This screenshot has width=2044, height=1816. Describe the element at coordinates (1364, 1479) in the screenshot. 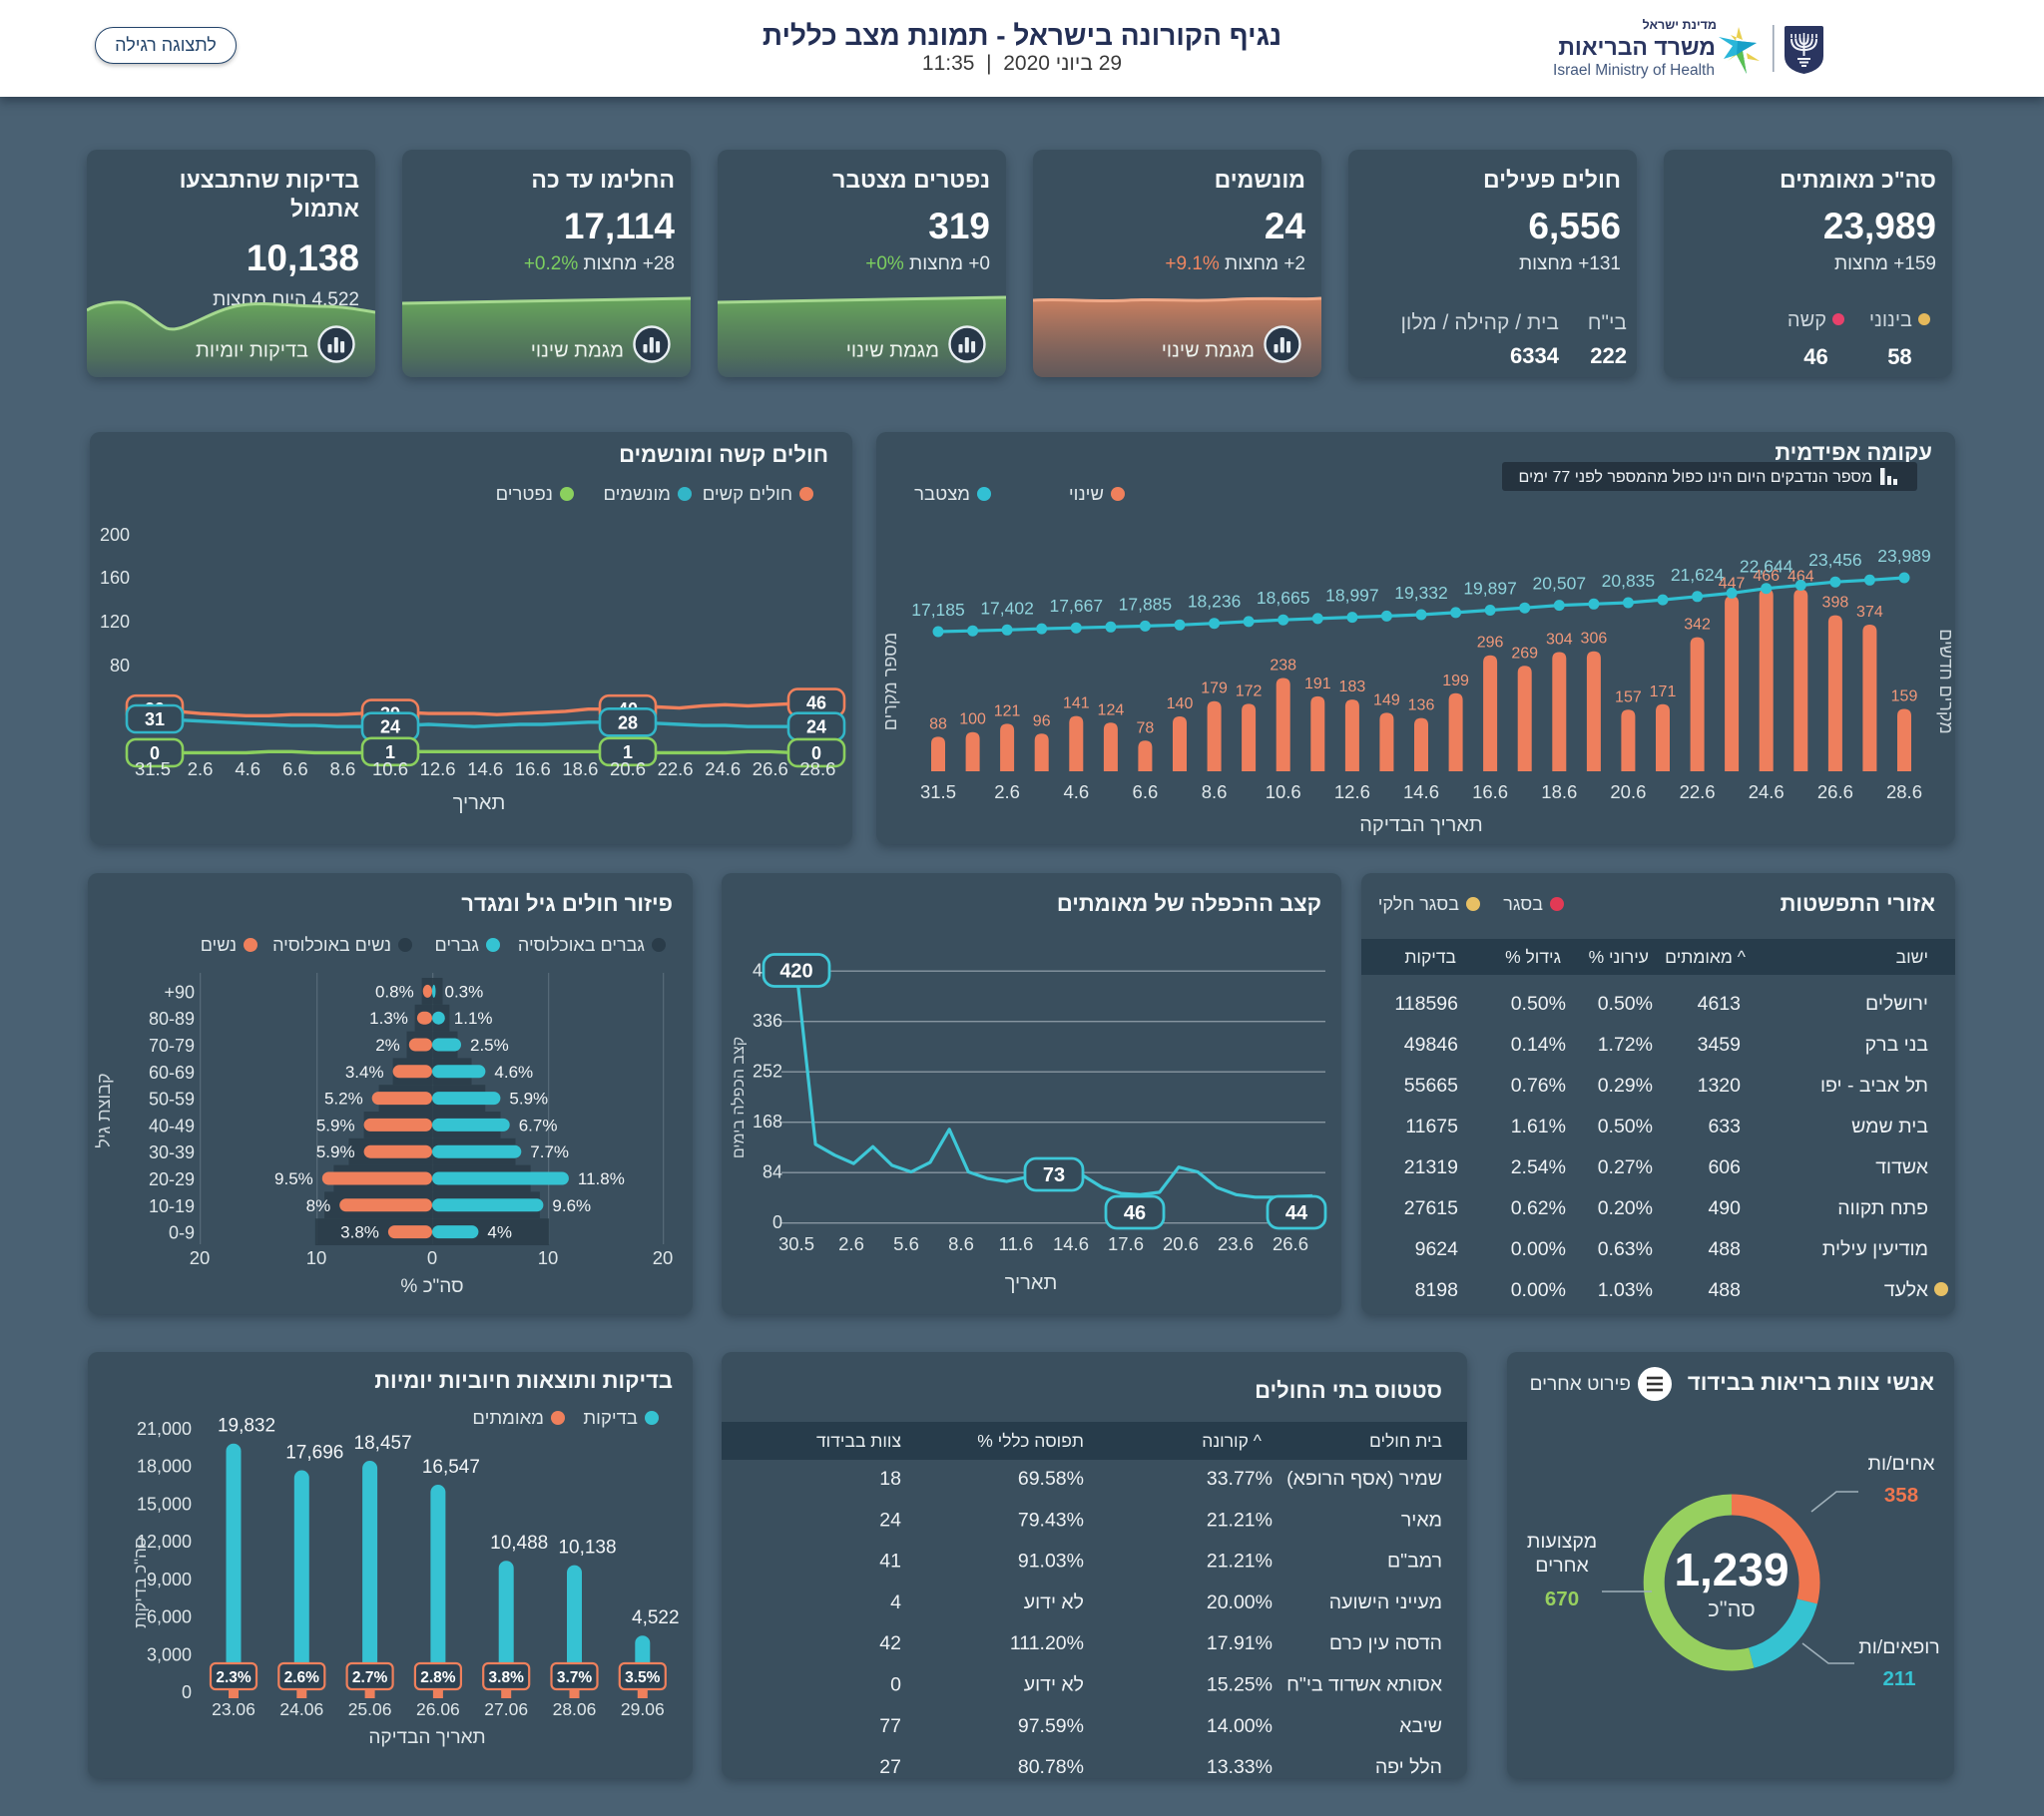

I see `svg-text: שמיר (אסף הרופא)` at that location.